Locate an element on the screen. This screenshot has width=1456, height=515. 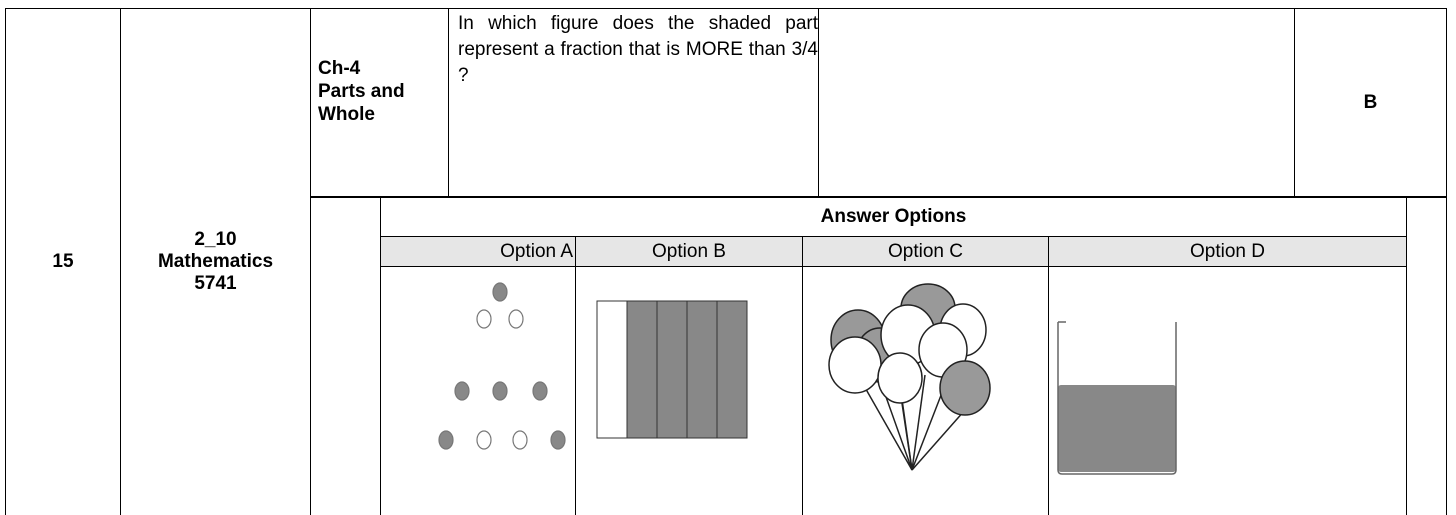
chapter: Ch-4 Parts and Whole is located at coordinates (383, 91).